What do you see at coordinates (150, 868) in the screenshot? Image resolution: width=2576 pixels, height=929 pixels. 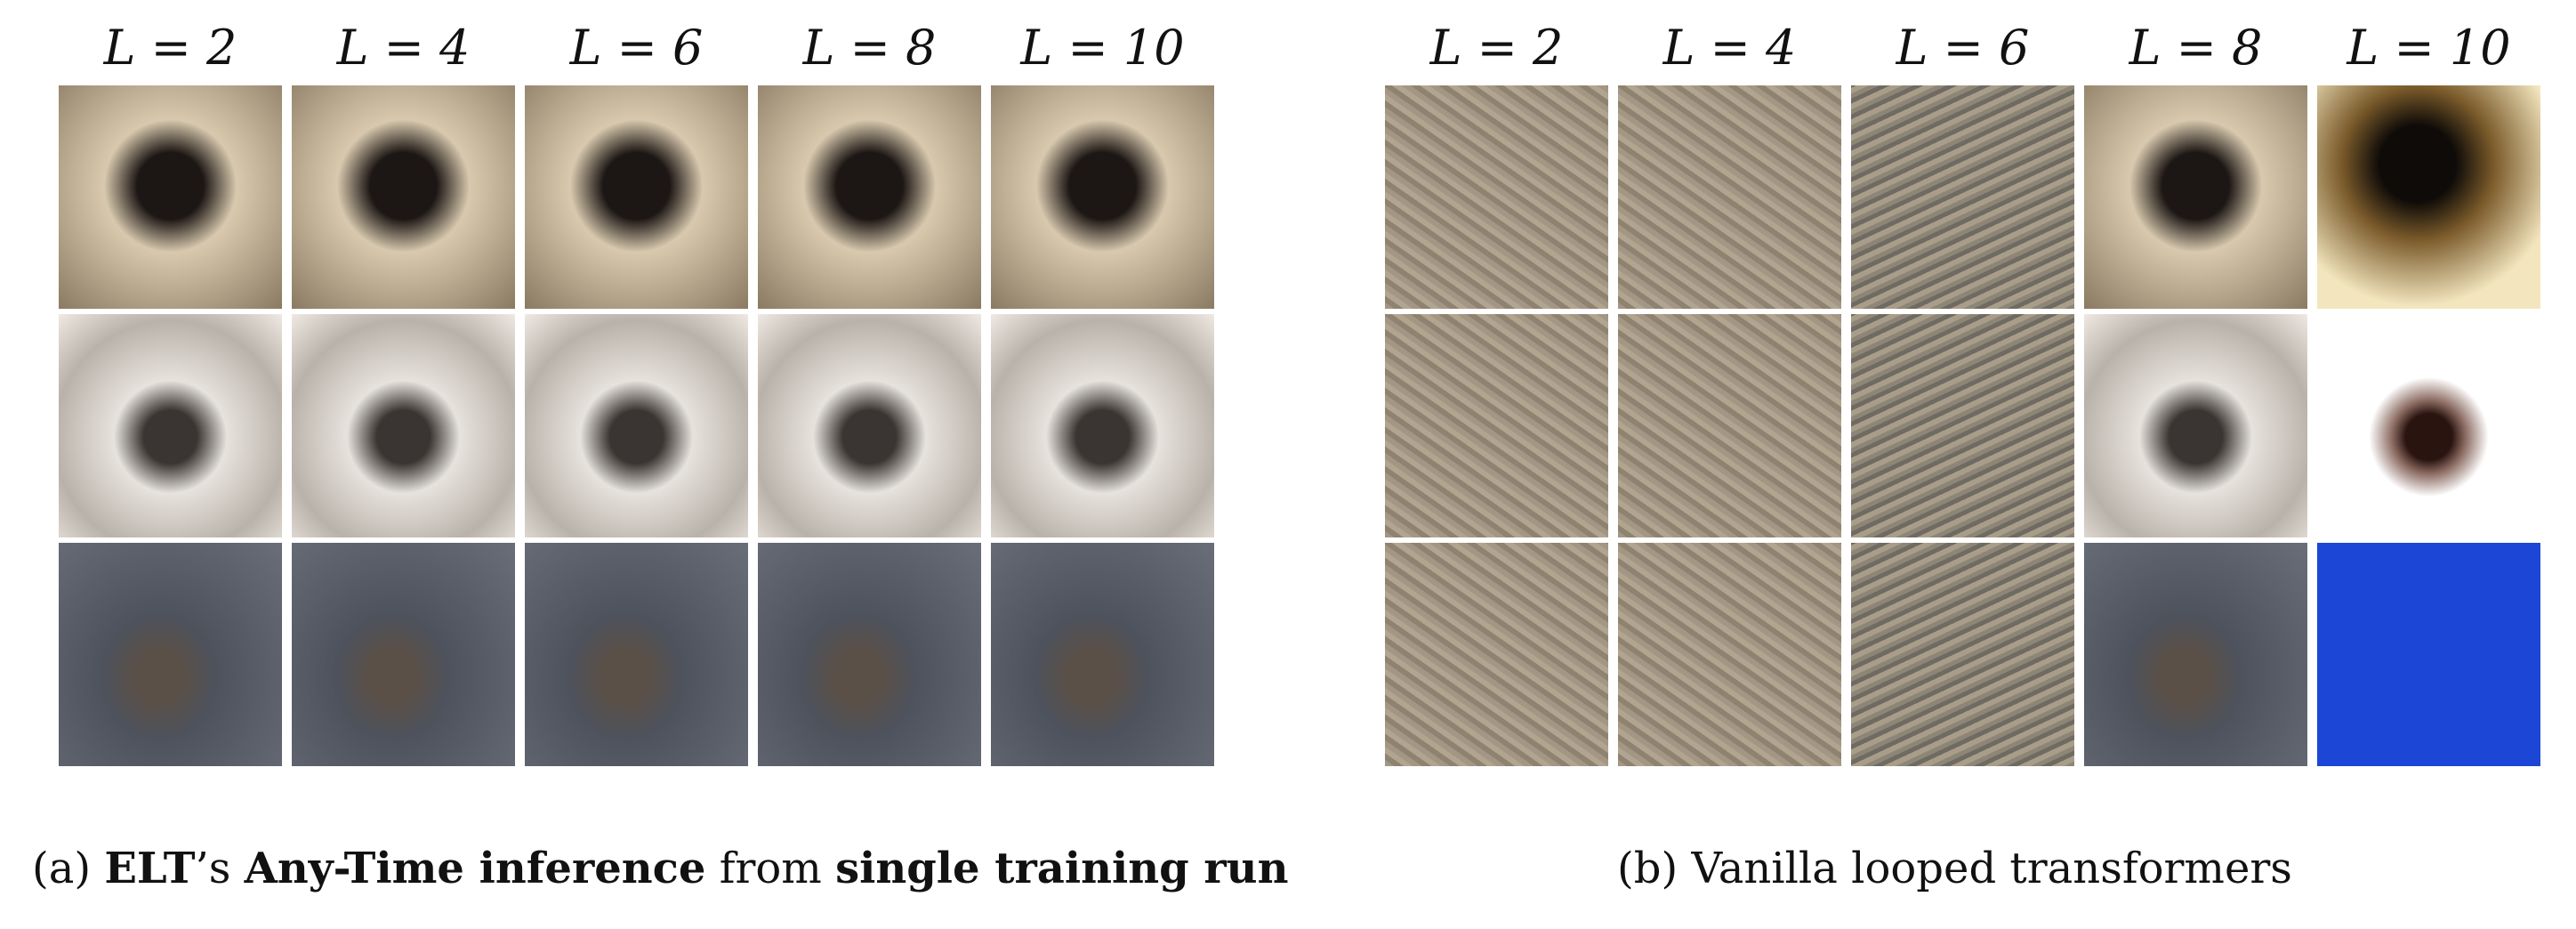 I see `caption-bold: ELT` at bounding box center [150, 868].